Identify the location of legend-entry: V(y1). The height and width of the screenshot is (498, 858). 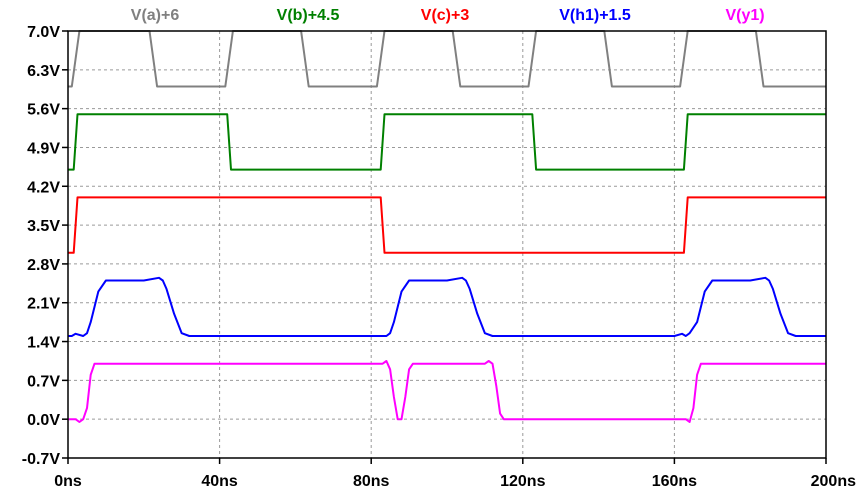
(744, 15).